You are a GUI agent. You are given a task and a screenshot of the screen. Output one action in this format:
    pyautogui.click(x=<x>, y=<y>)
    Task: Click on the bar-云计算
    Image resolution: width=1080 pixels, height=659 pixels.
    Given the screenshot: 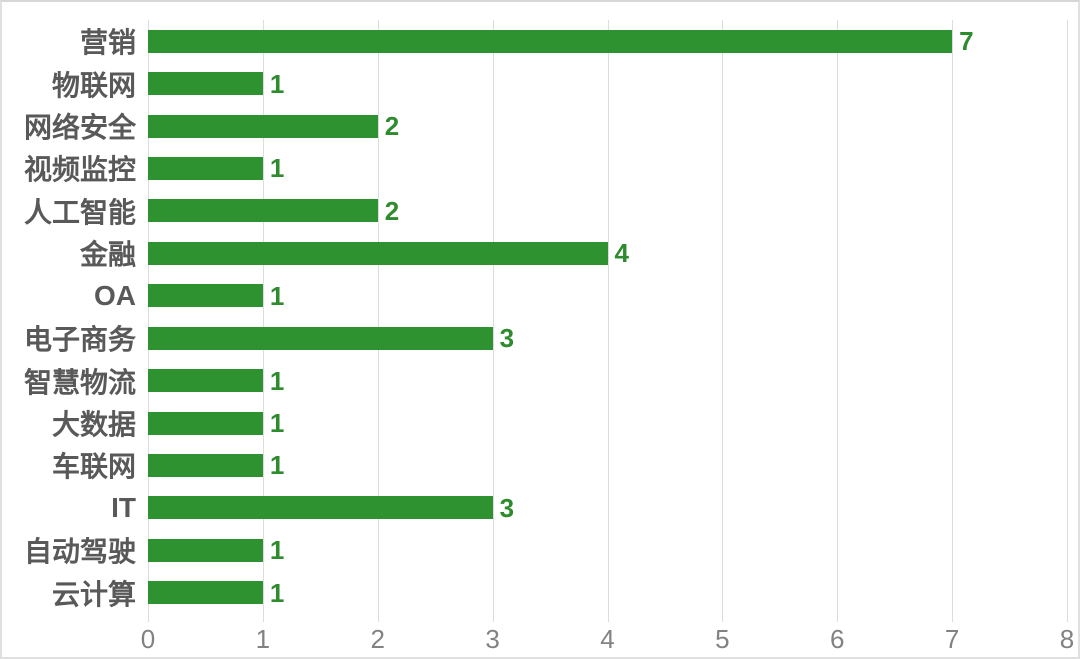 What is the action you would take?
    pyautogui.click(x=205, y=593)
    